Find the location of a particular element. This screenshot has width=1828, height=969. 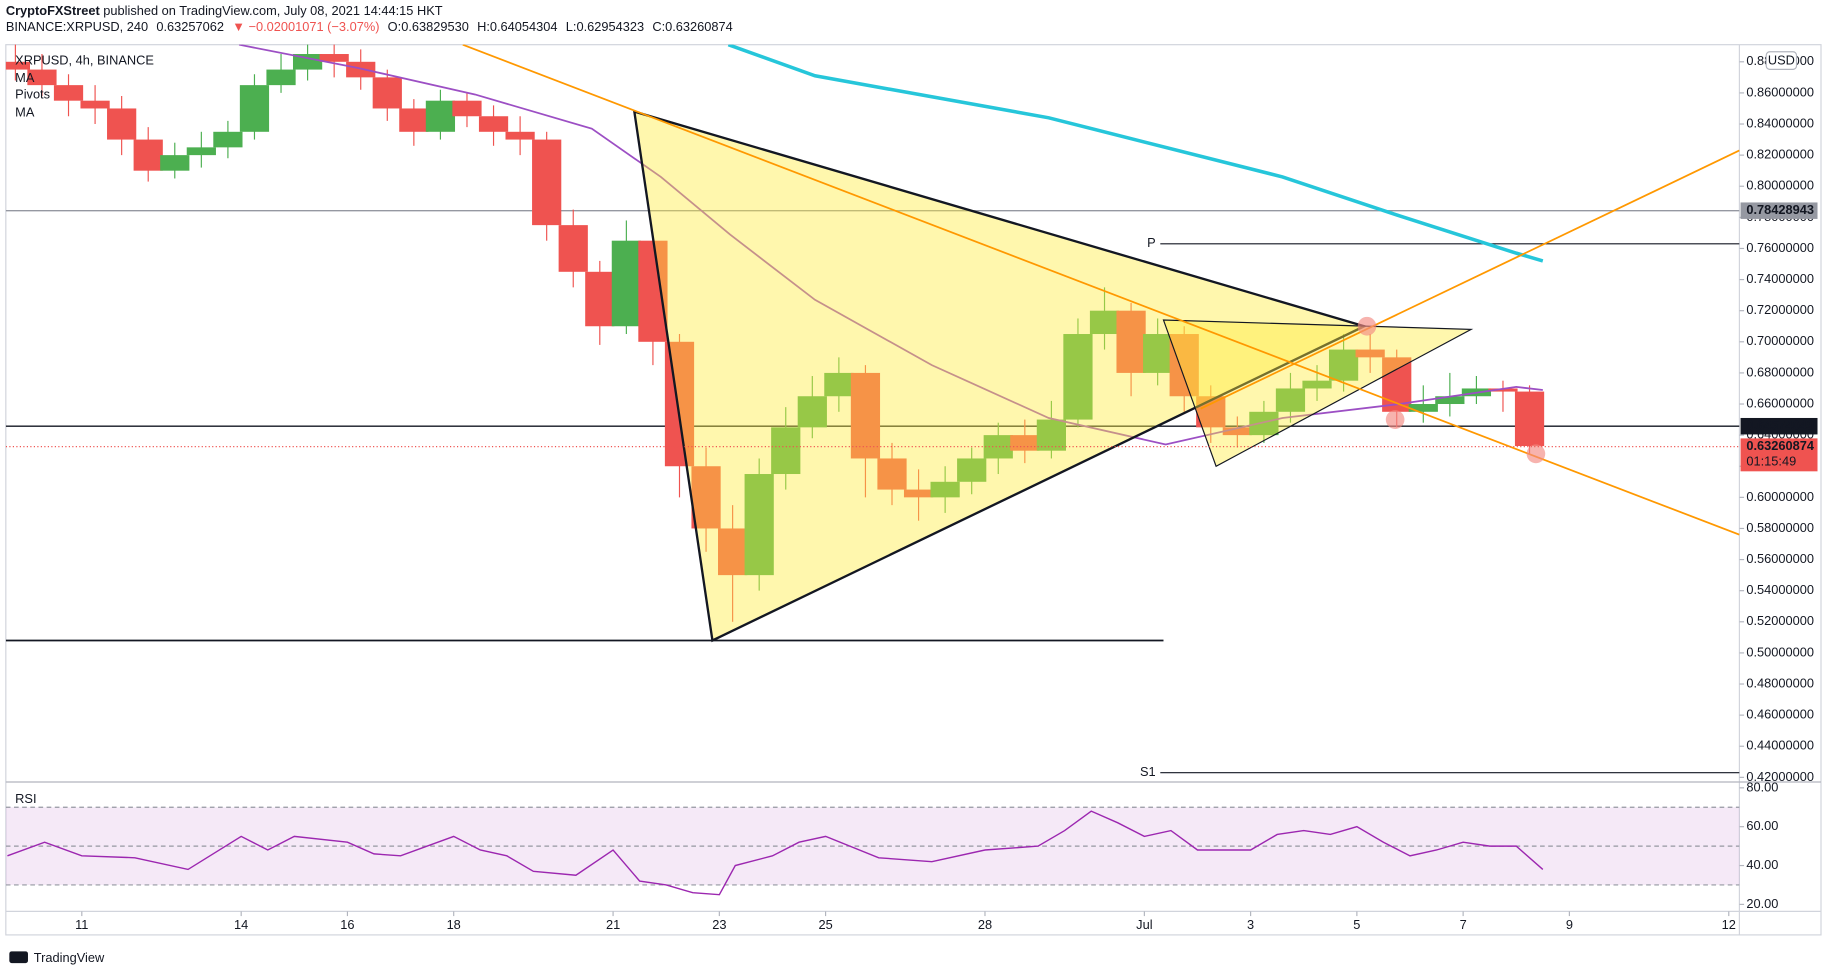

legend-entry: Pivots is located at coordinates (32, 94).